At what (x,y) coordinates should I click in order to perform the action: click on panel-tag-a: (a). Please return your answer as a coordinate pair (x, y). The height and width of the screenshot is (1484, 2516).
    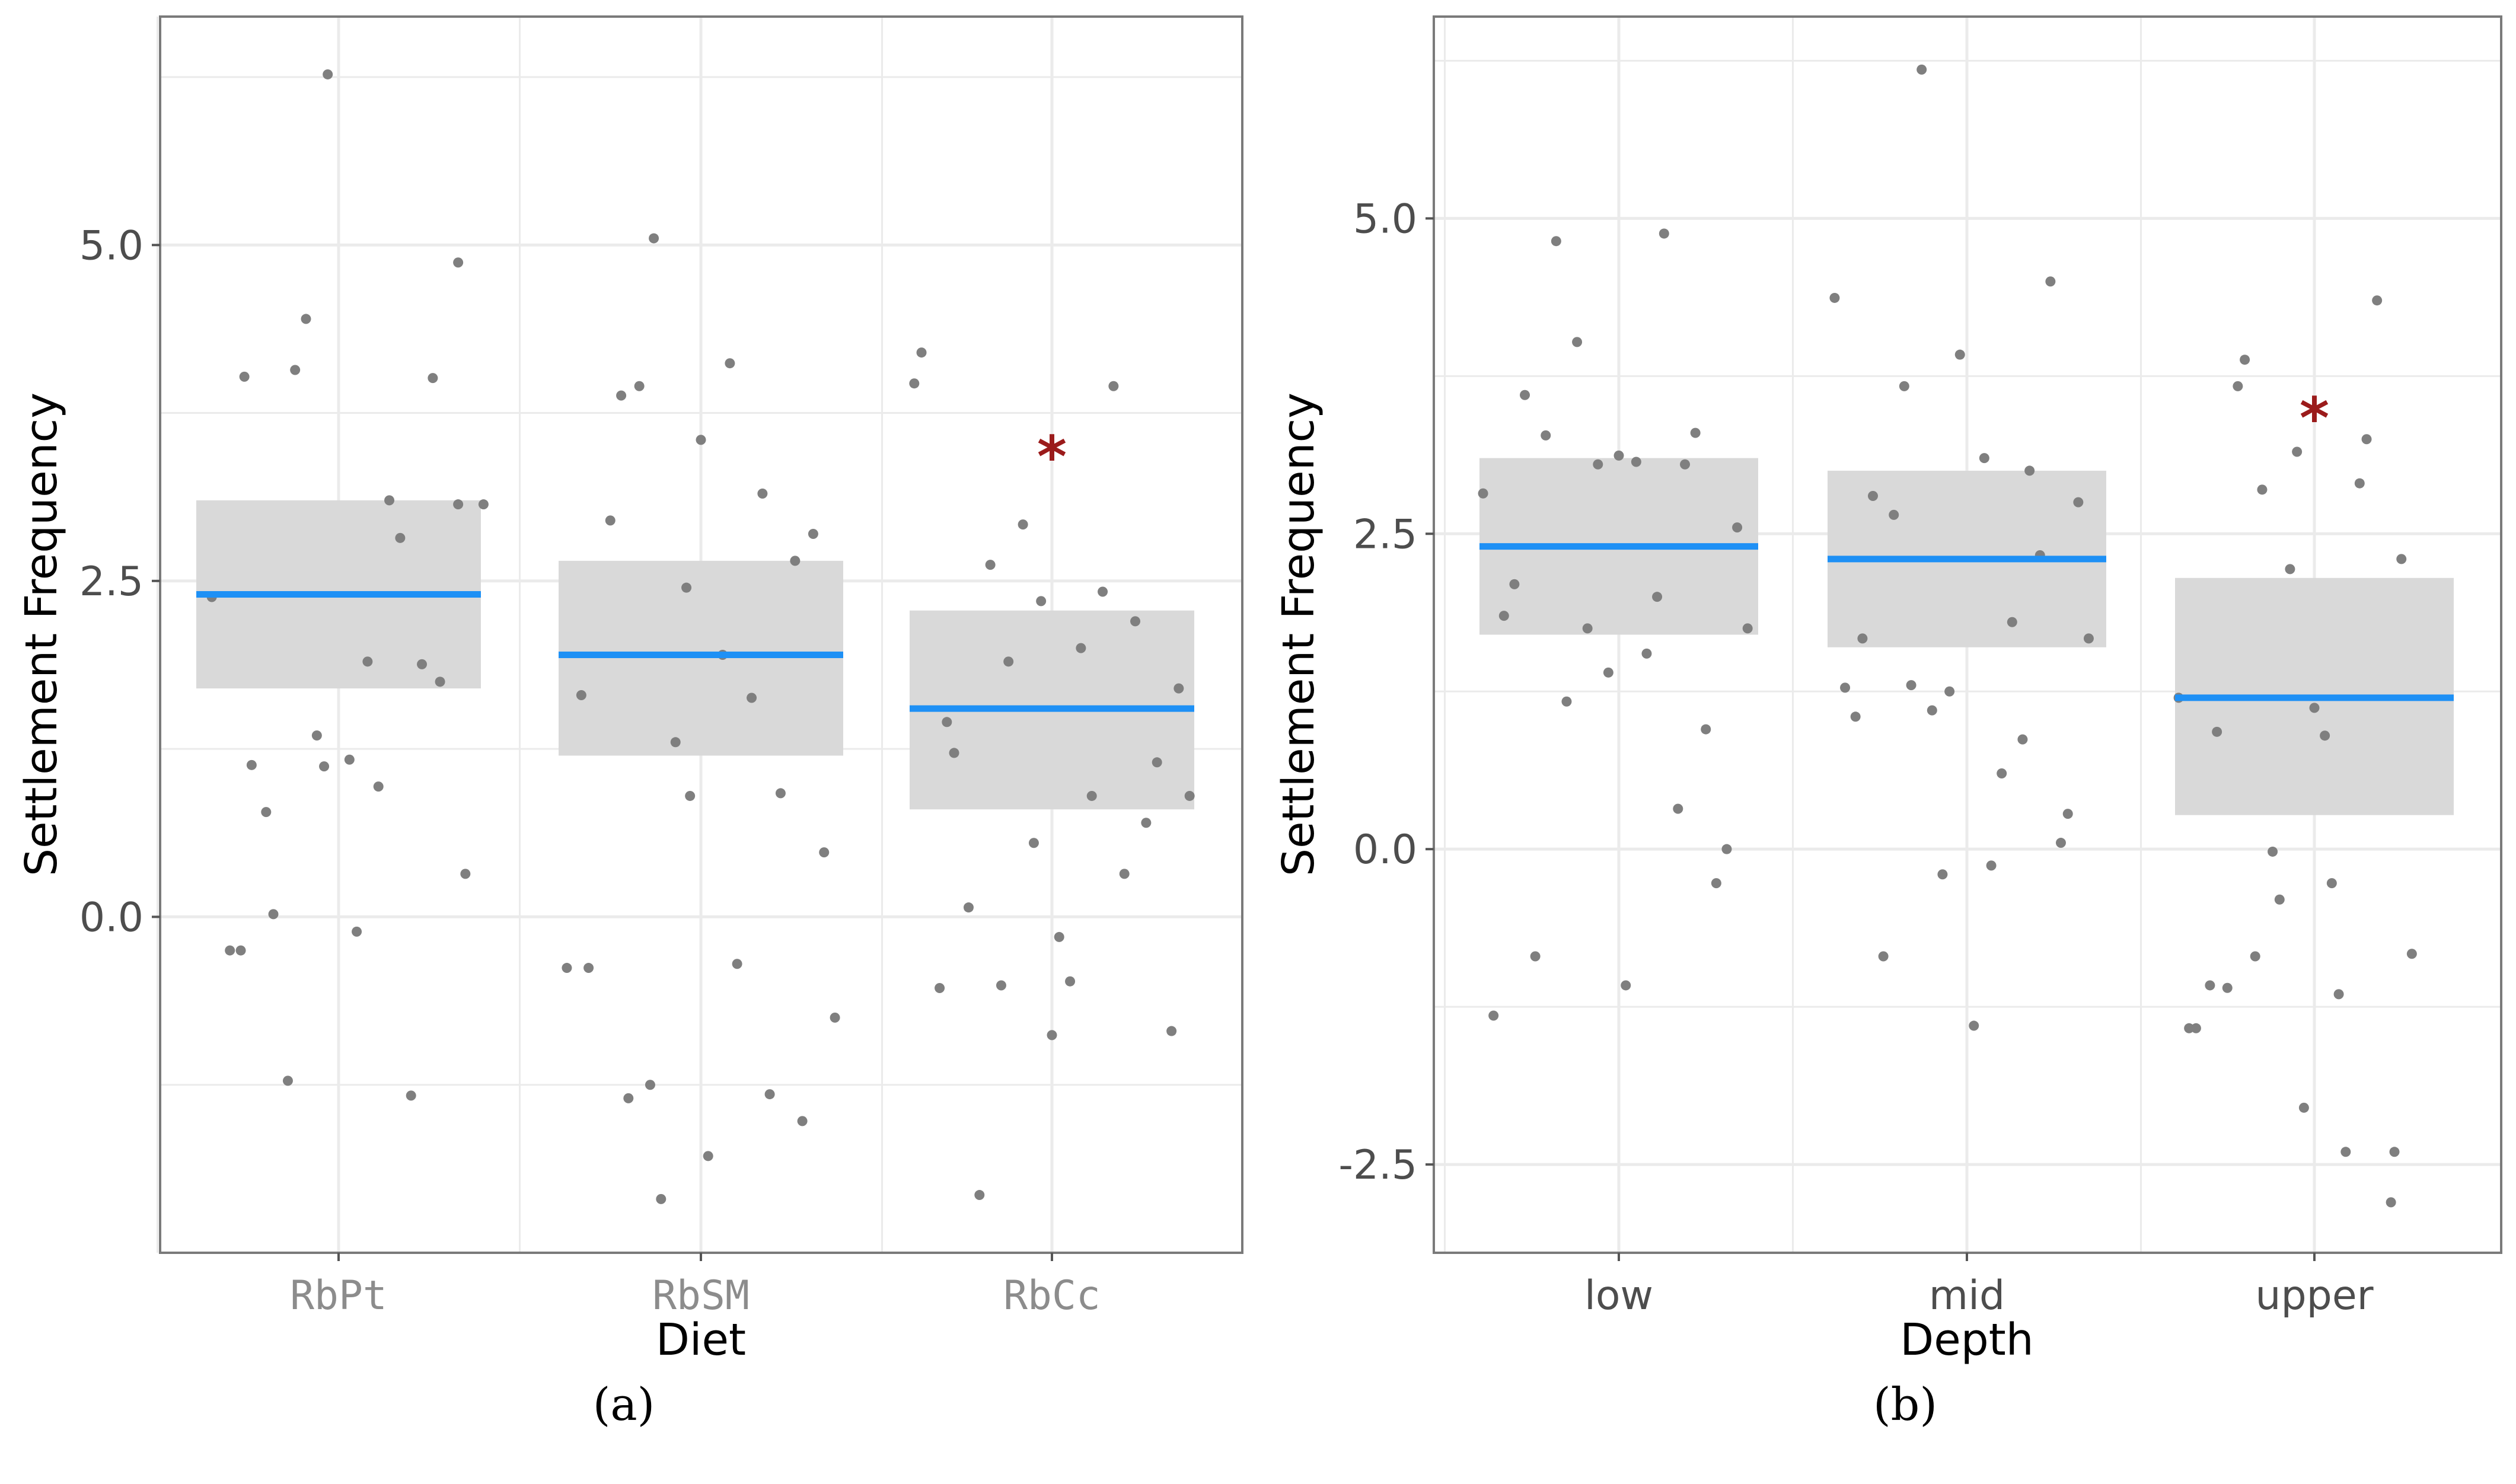
    Looking at the image, I should click on (624, 1404).